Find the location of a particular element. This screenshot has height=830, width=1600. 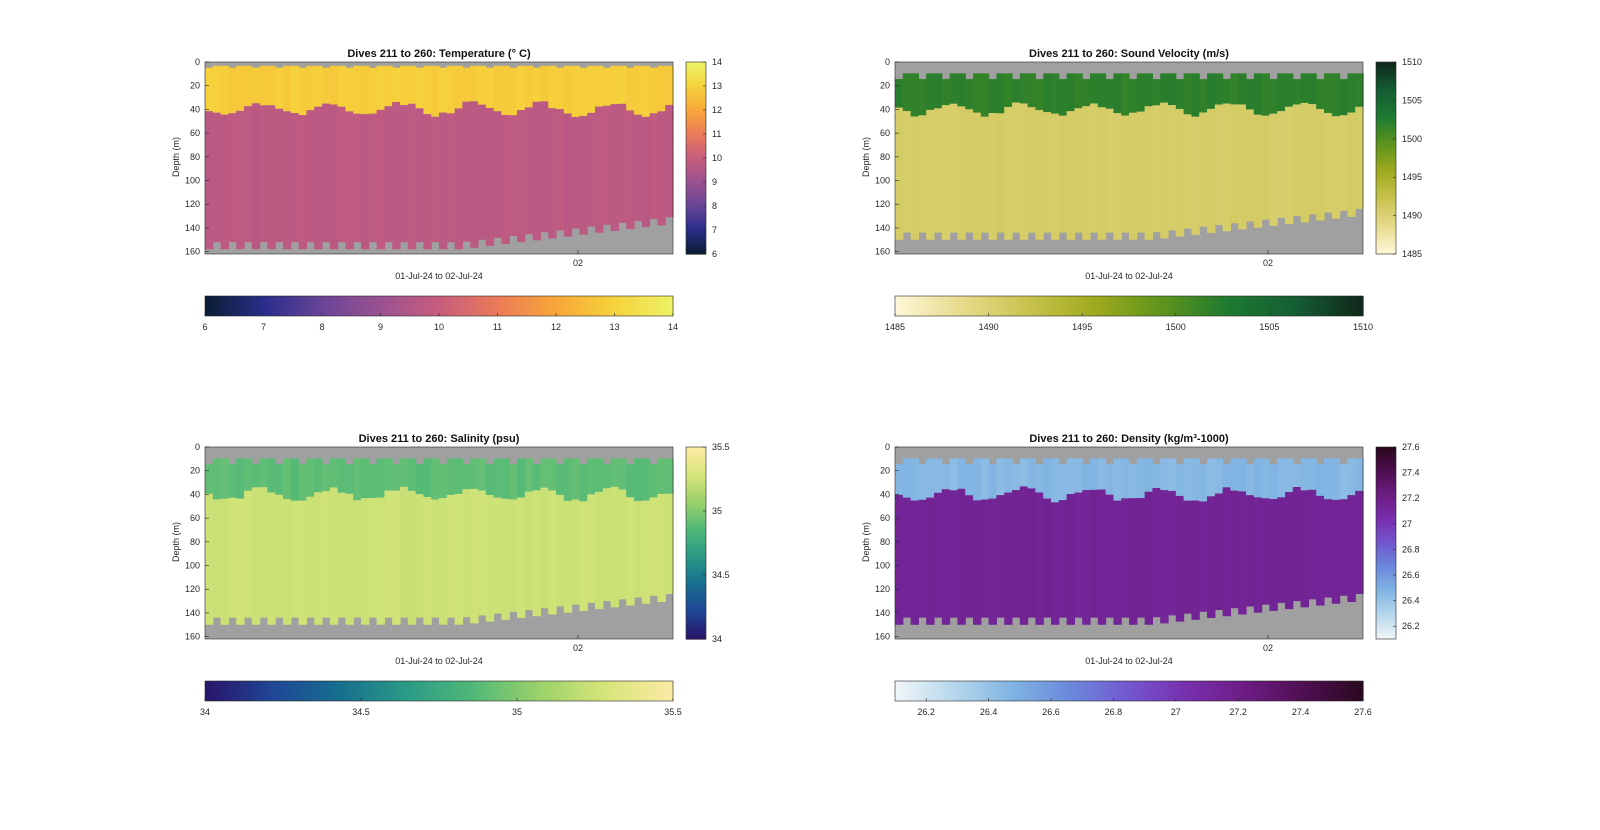

colorbar-tick-label: 14 is located at coordinates (673, 327).